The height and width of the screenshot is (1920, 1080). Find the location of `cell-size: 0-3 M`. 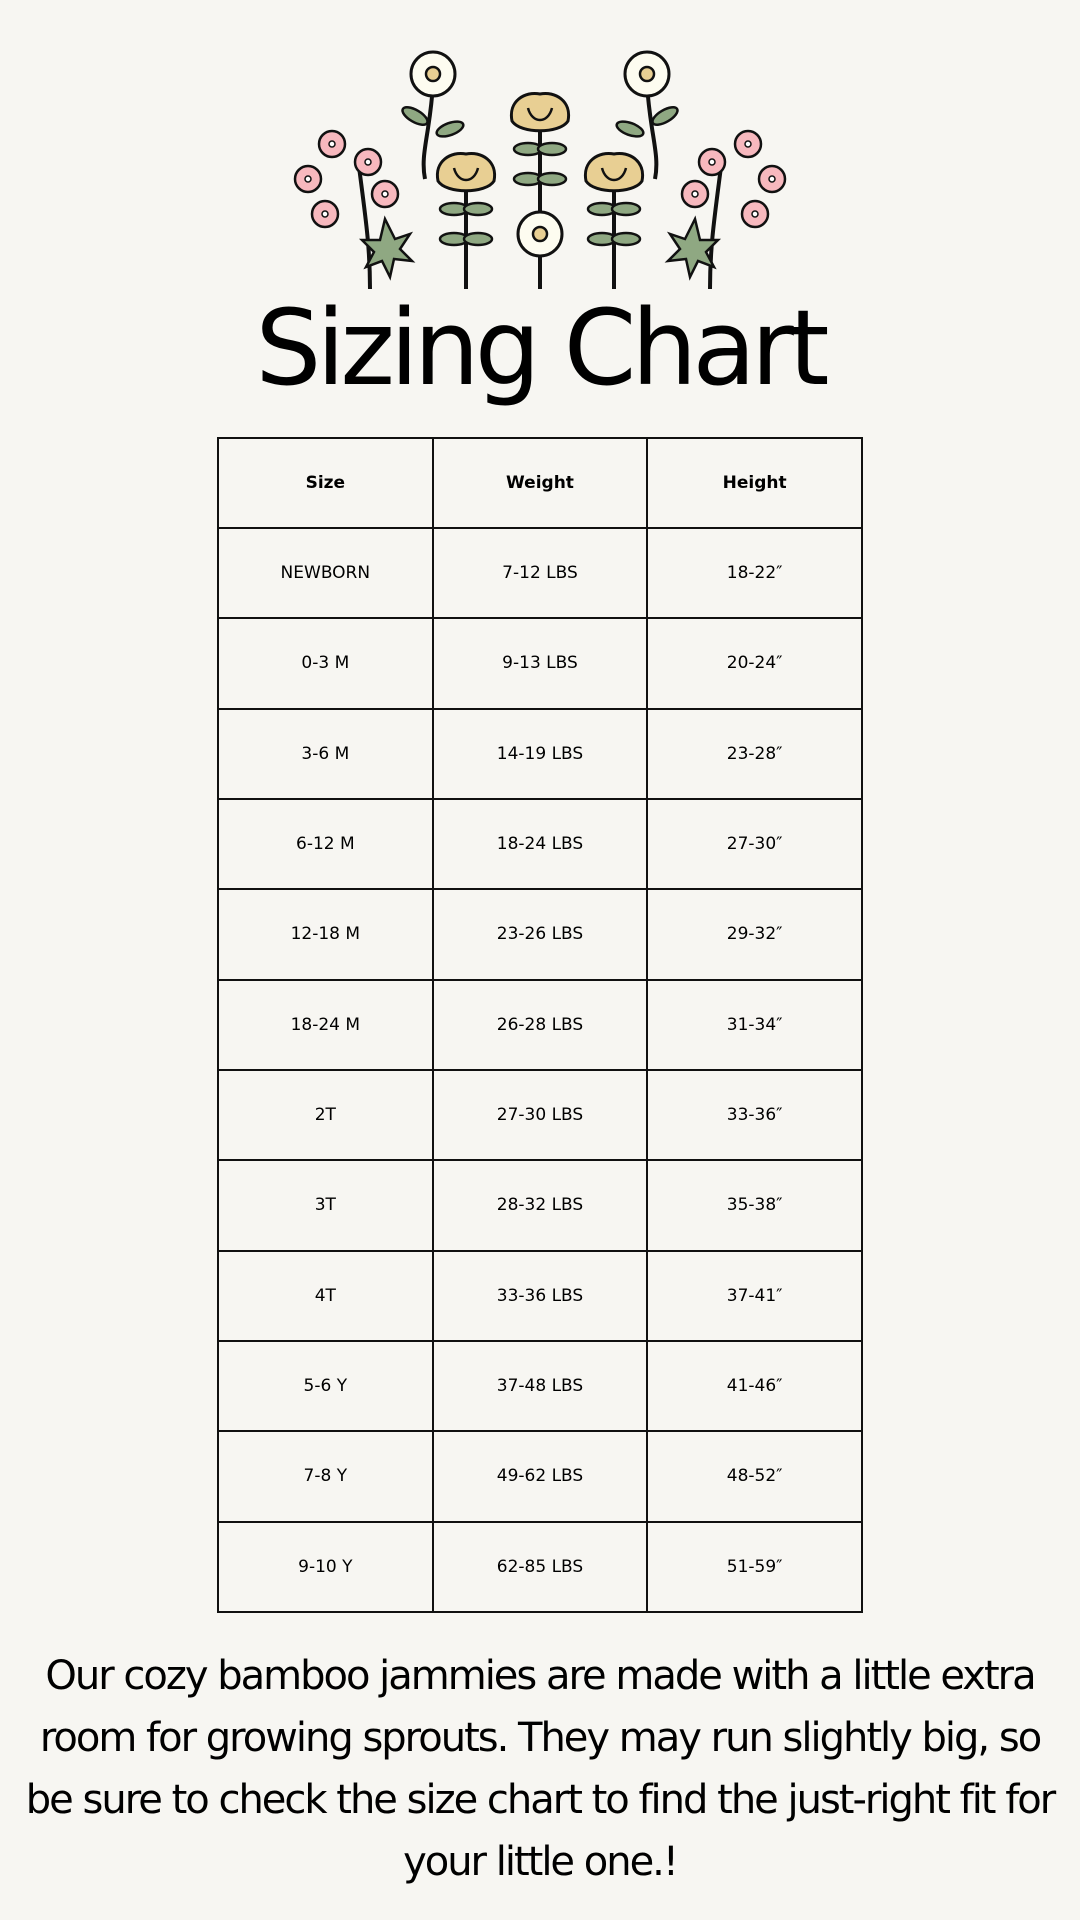

cell-size: 0-3 M is located at coordinates (325, 663).